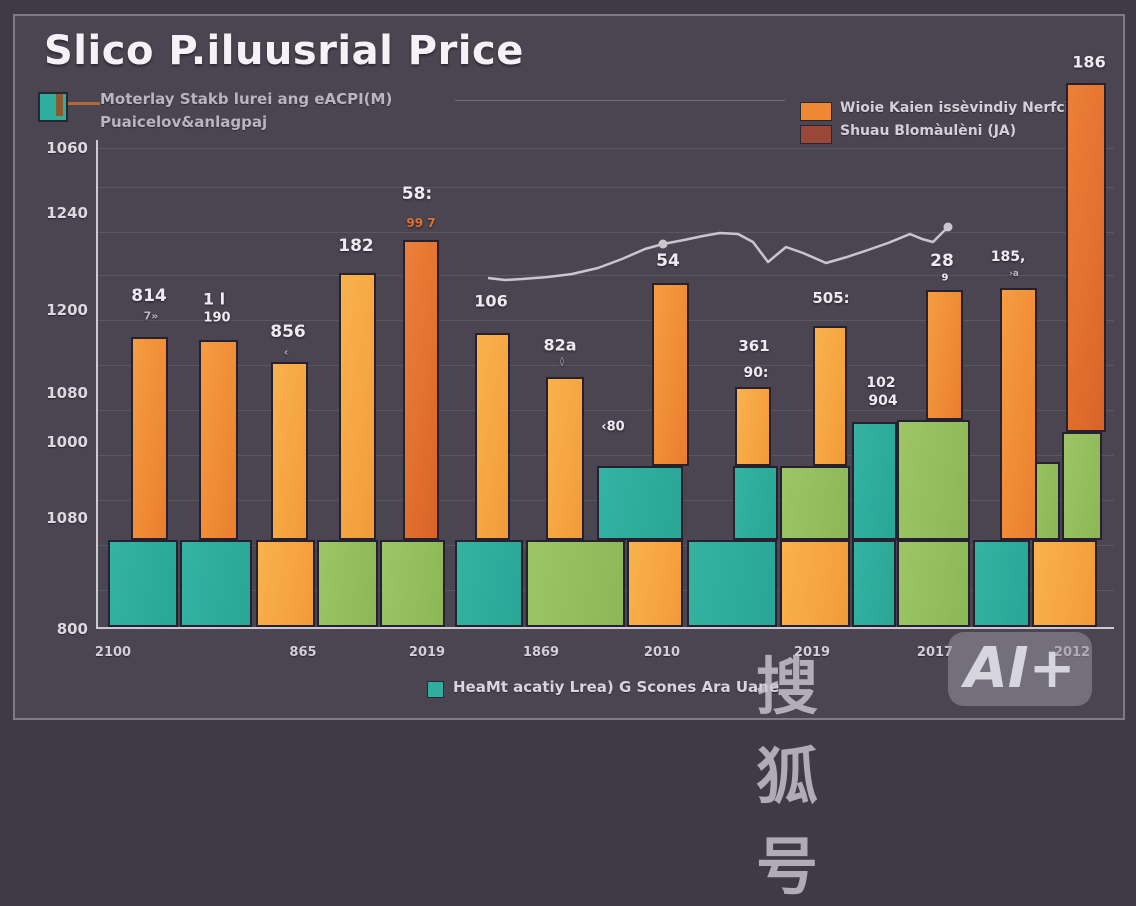  I want to click on value-label: 505:, so click(831, 298).